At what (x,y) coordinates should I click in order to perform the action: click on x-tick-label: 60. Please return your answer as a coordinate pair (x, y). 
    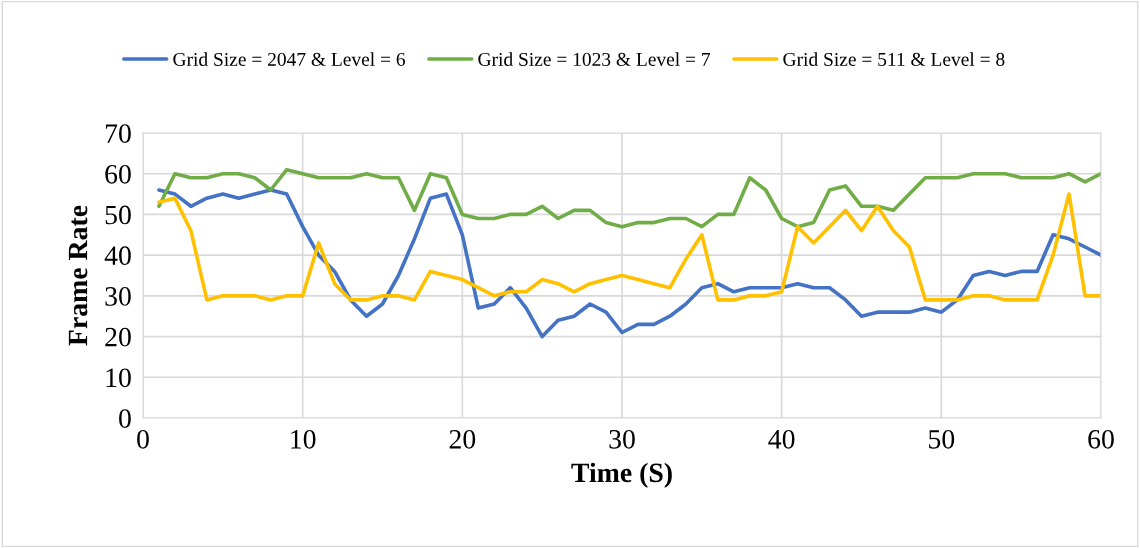
    Looking at the image, I should click on (1101, 439).